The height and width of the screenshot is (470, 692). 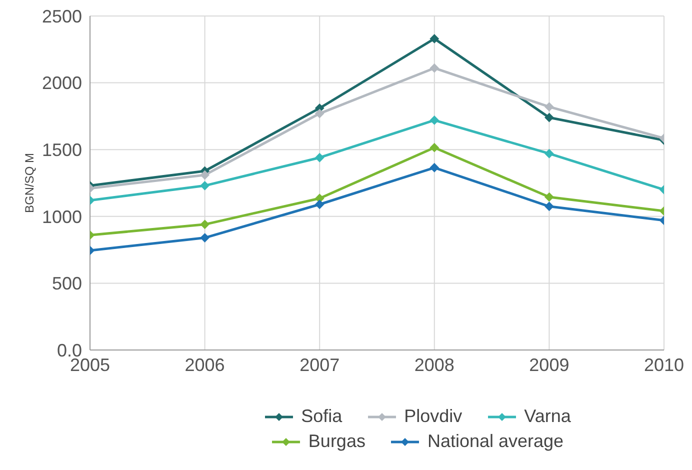 I want to click on x-tick-label: 2007, so click(x=320, y=364).